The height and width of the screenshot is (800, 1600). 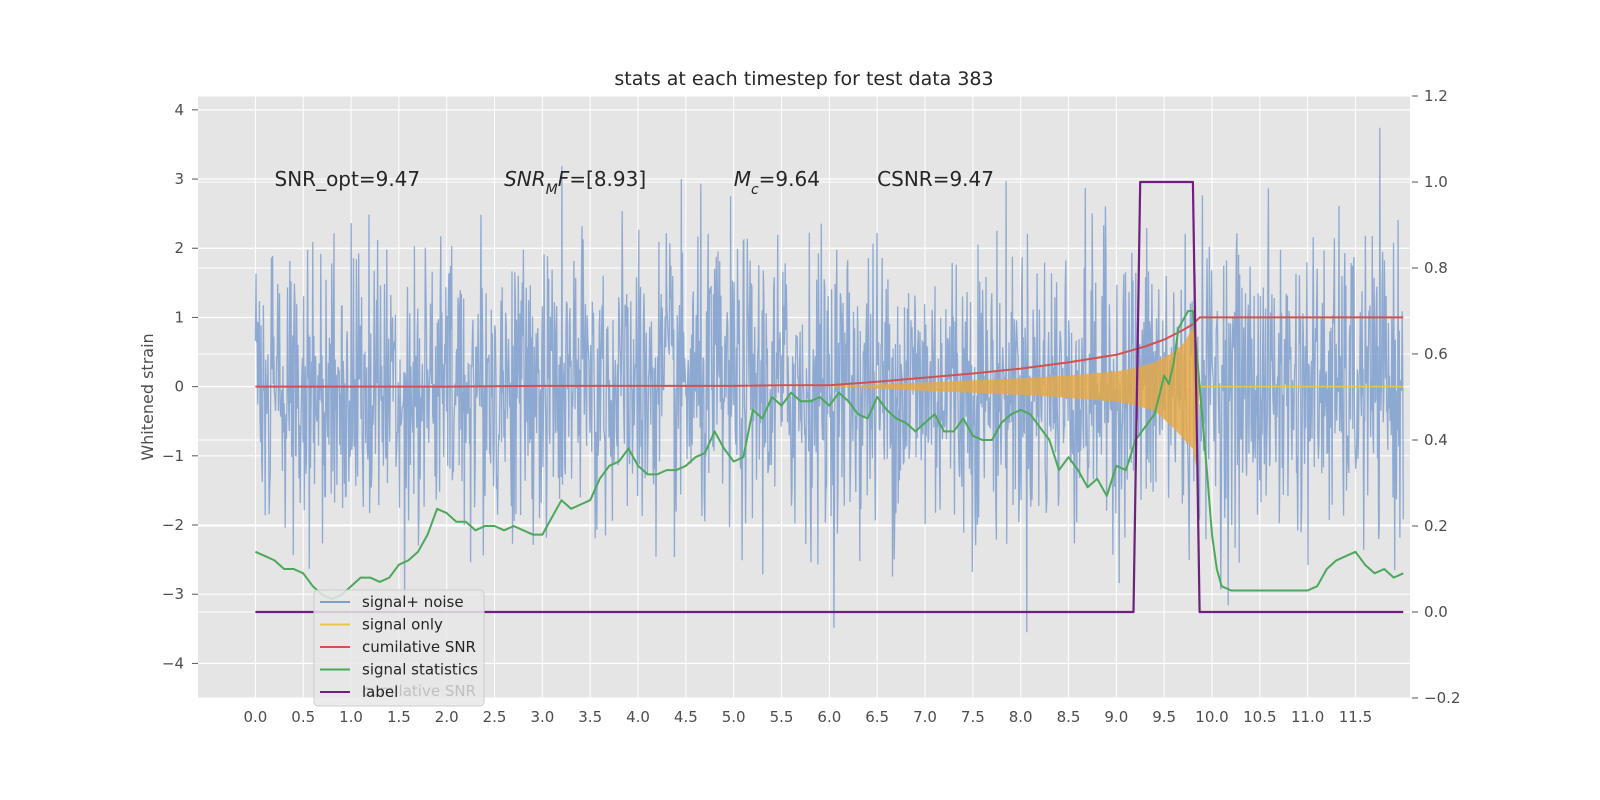 I want to click on x-tick-label: 5.0, so click(x=734, y=717).